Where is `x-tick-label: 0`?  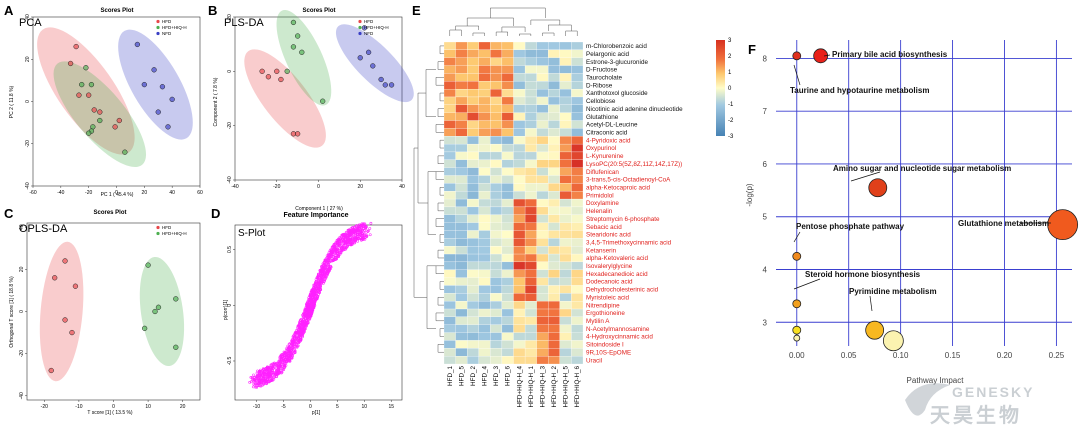 x-tick-label: 0 is located at coordinates (310, 407).